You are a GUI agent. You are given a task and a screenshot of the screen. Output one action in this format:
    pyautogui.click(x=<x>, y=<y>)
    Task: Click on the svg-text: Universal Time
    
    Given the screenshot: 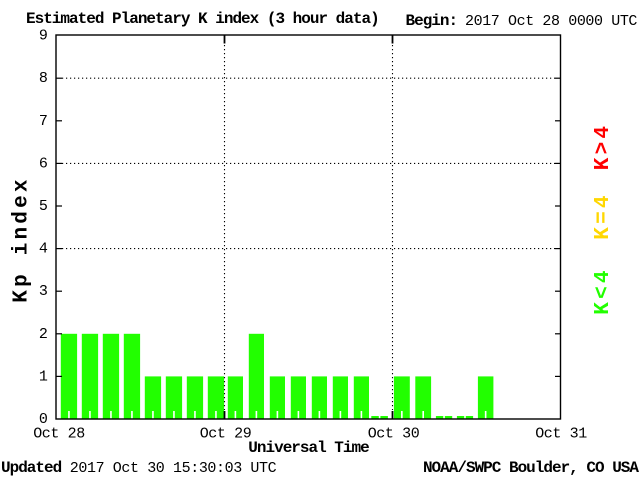 What is the action you would take?
    pyautogui.click(x=308, y=448)
    